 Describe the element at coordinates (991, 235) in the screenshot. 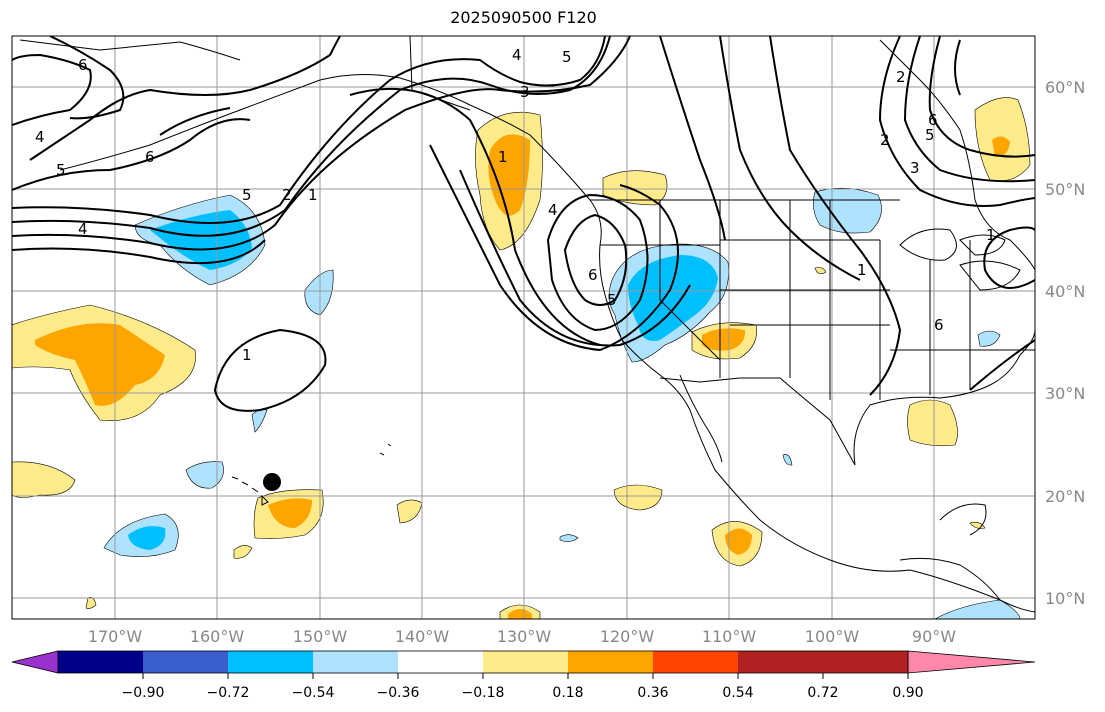

I see `contour-label-23: 1` at that location.